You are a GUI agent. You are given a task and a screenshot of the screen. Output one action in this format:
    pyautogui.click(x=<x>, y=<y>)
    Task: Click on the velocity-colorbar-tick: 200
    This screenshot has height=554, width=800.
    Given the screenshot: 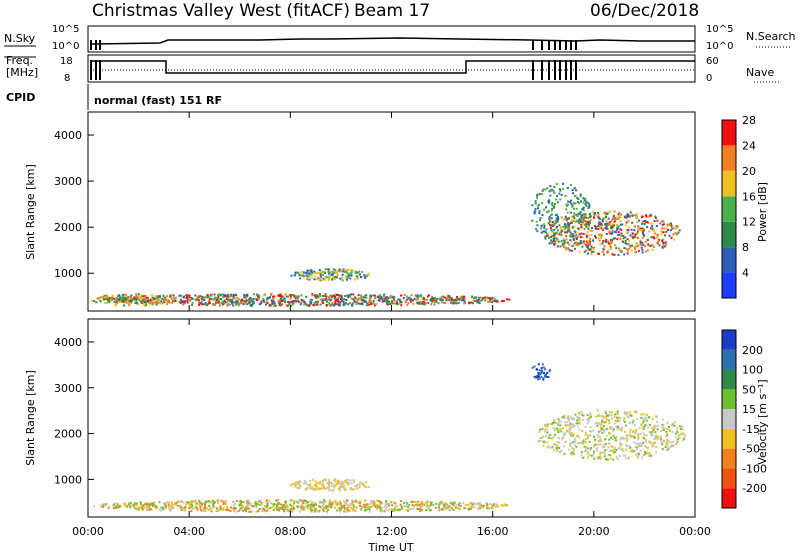 What is the action you would take?
    pyautogui.click(x=752, y=350)
    